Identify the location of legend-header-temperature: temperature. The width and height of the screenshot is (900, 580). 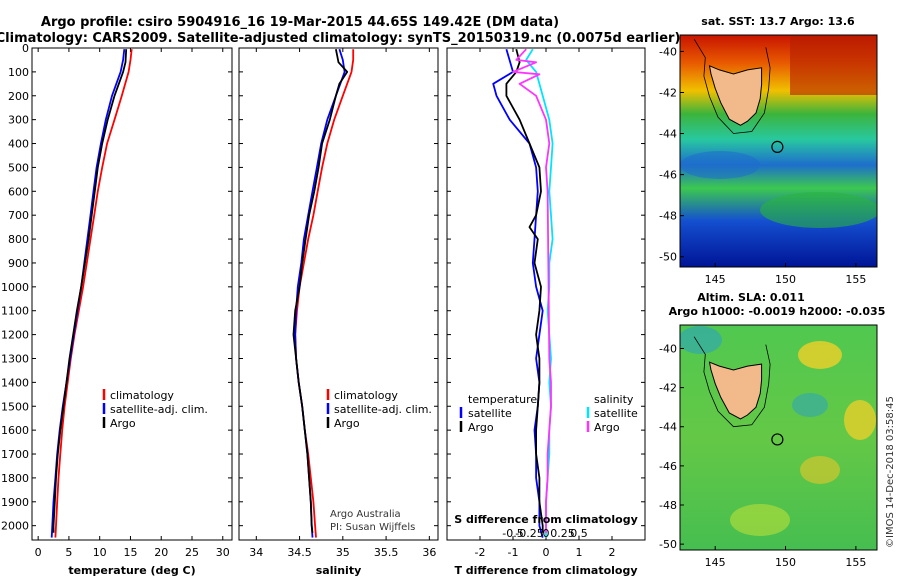
(502, 399).